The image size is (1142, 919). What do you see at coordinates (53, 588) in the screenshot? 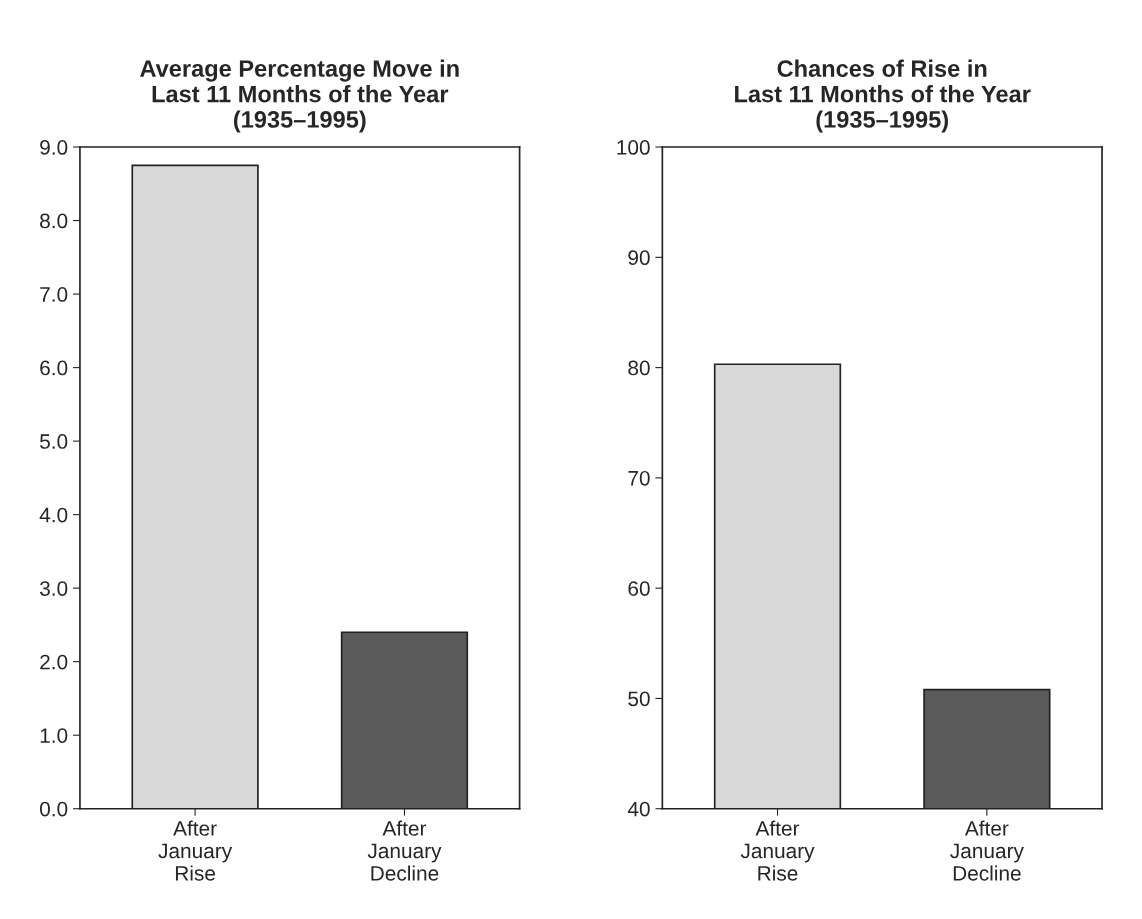
I see `y-tick-label: 3.0` at bounding box center [53, 588].